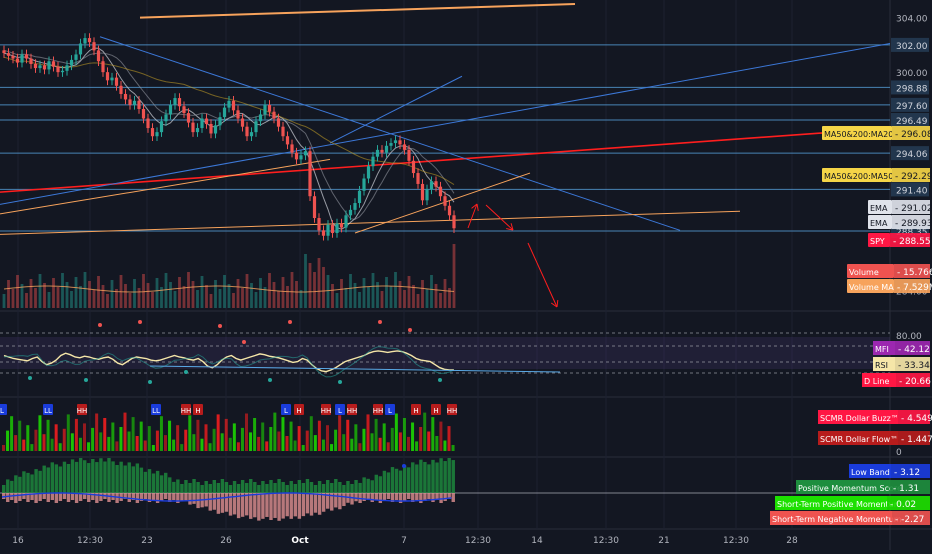 Image resolution: width=932 pixels, height=554 pixels. What do you see at coordinates (912, 89) in the screenshot?
I see `price-level-label: 298.88` at bounding box center [912, 89].